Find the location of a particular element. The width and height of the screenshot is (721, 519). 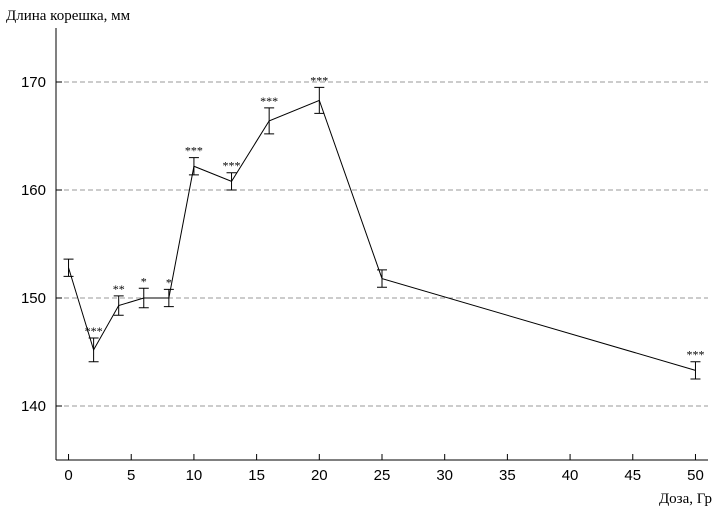

x-tick-label: 30 is located at coordinates (444, 475).